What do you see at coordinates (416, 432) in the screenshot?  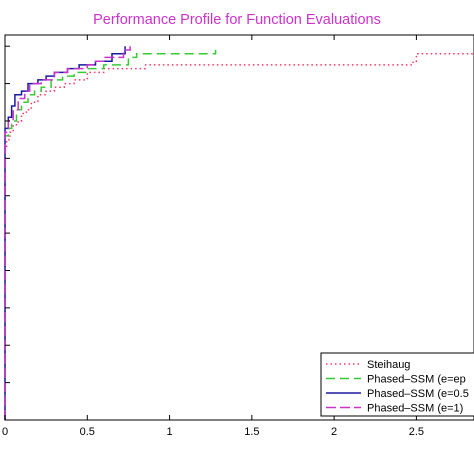 I see `x-tick-label: 2.5` at bounding box center [416, 432].